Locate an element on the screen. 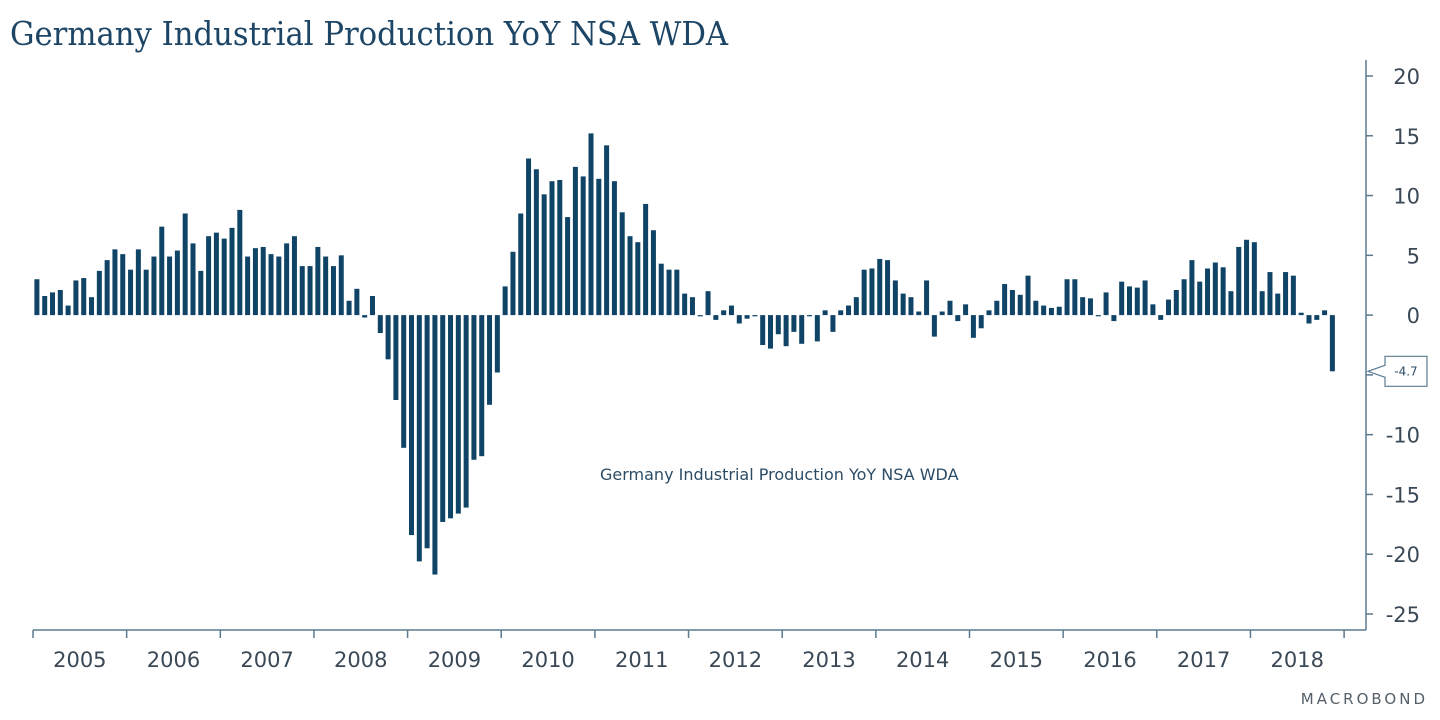  x-tick-label: 2012 is located at coordinates (735, 660).